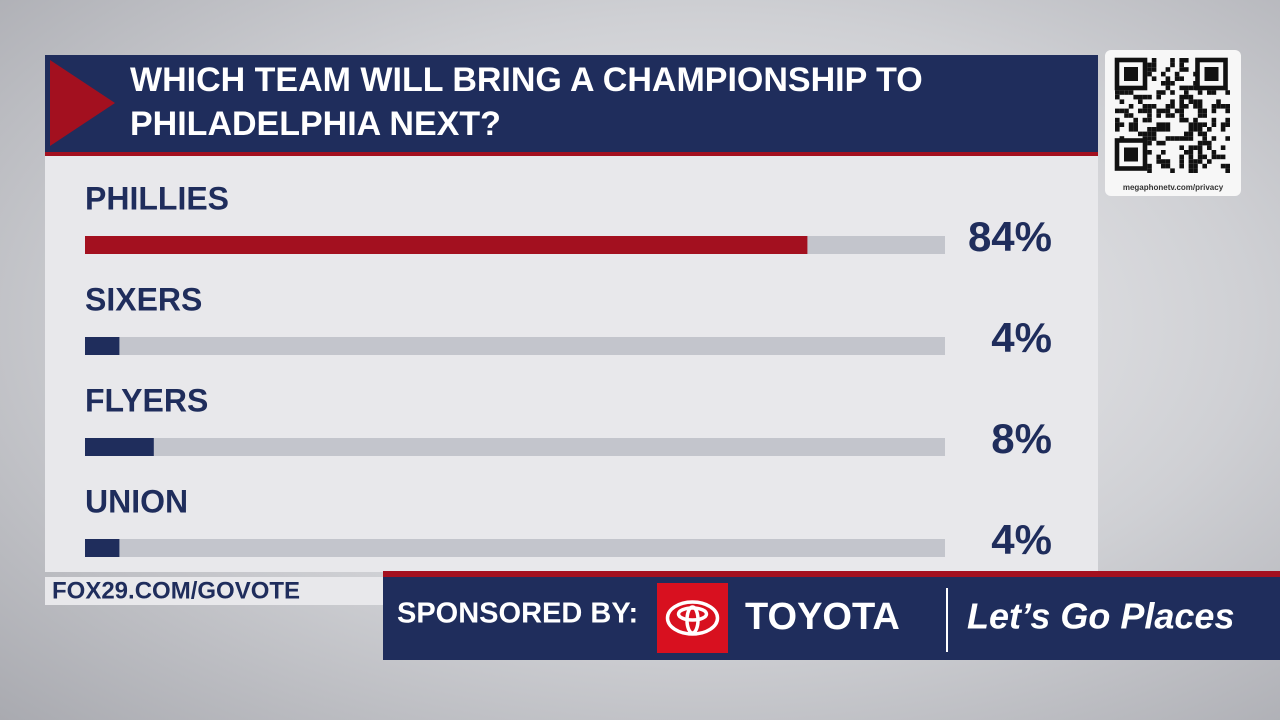  Describe the element at coordinates (176, 590) in the screenshot. I see `url-text: FOX29.COM/GOVOTE` at that location.